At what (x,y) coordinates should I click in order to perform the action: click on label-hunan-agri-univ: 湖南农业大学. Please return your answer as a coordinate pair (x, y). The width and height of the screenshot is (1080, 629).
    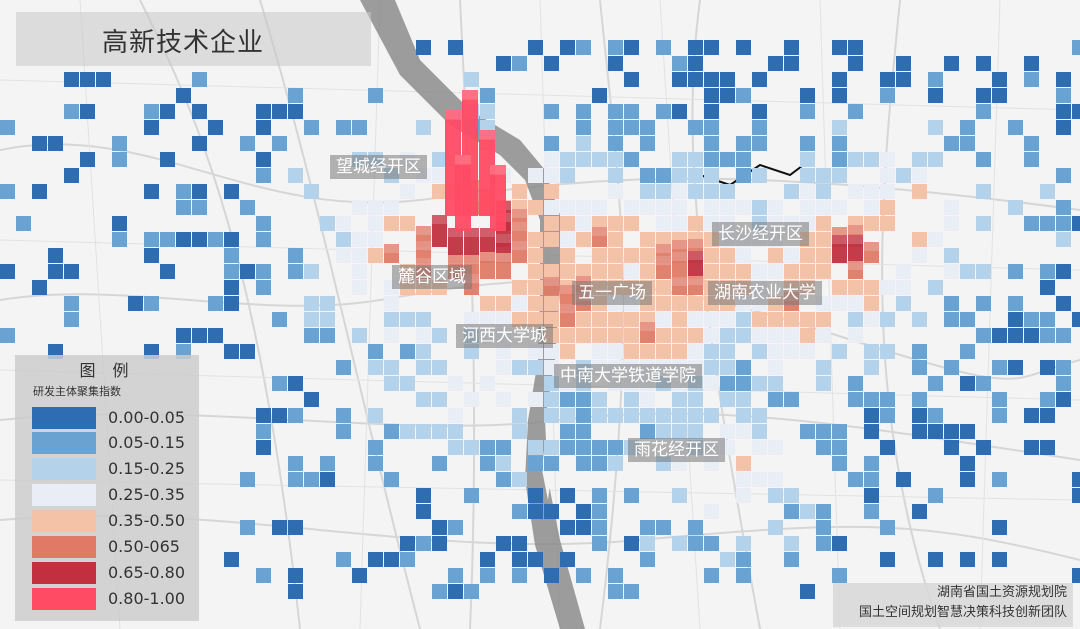
    Looking at the image, I should click on (765, 293).